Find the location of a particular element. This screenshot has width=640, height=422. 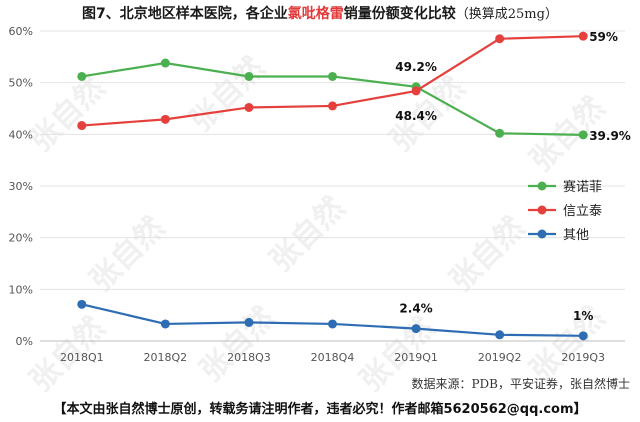

x-tick-label: 2019Q2 is located at coordinates (500, 357).